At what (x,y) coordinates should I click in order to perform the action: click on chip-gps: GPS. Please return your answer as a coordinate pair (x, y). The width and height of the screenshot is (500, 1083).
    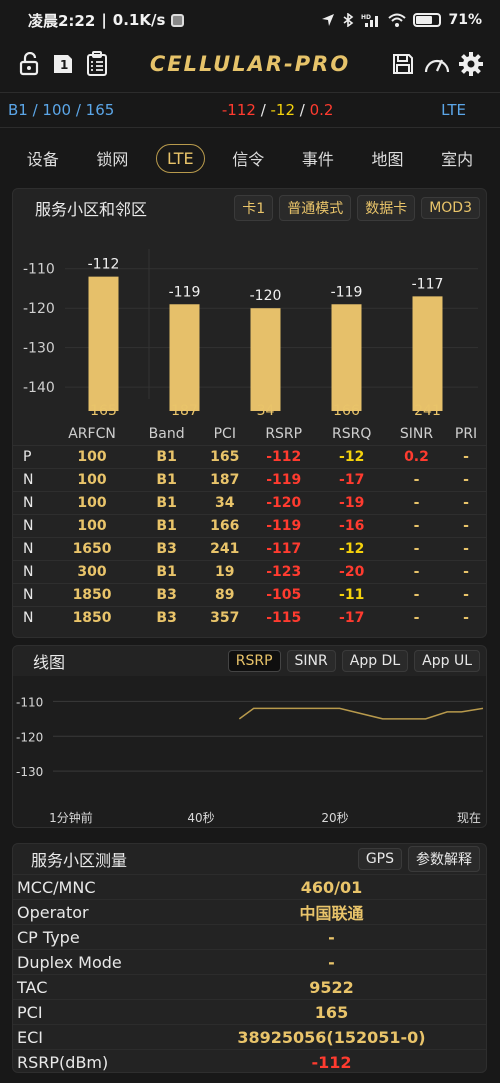
    Looking at the image, I should click on (379, 859).